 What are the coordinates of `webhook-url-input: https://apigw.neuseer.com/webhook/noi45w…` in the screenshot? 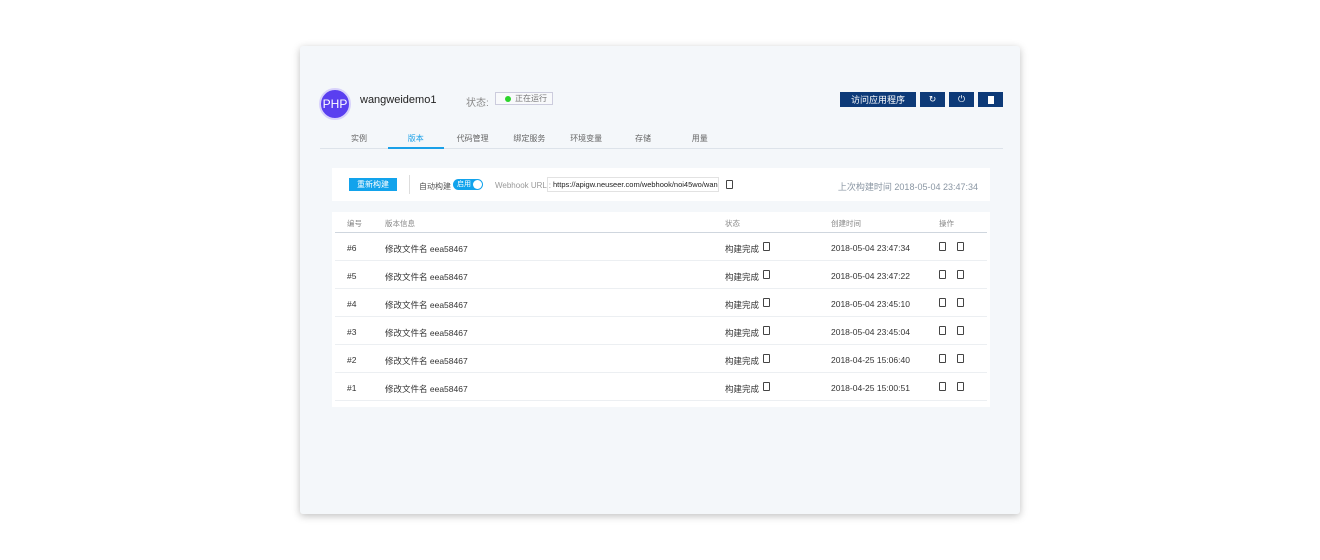 It's located at (633, 184).